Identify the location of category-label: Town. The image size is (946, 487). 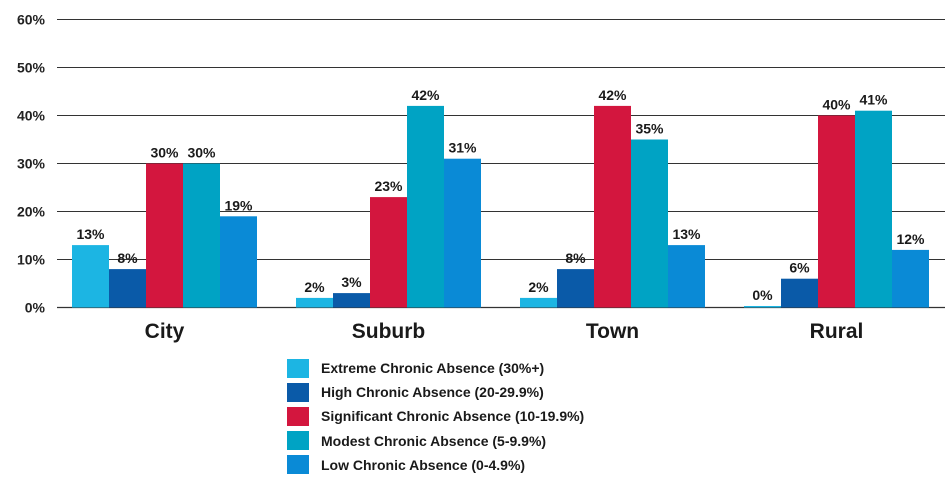
(612, 331).